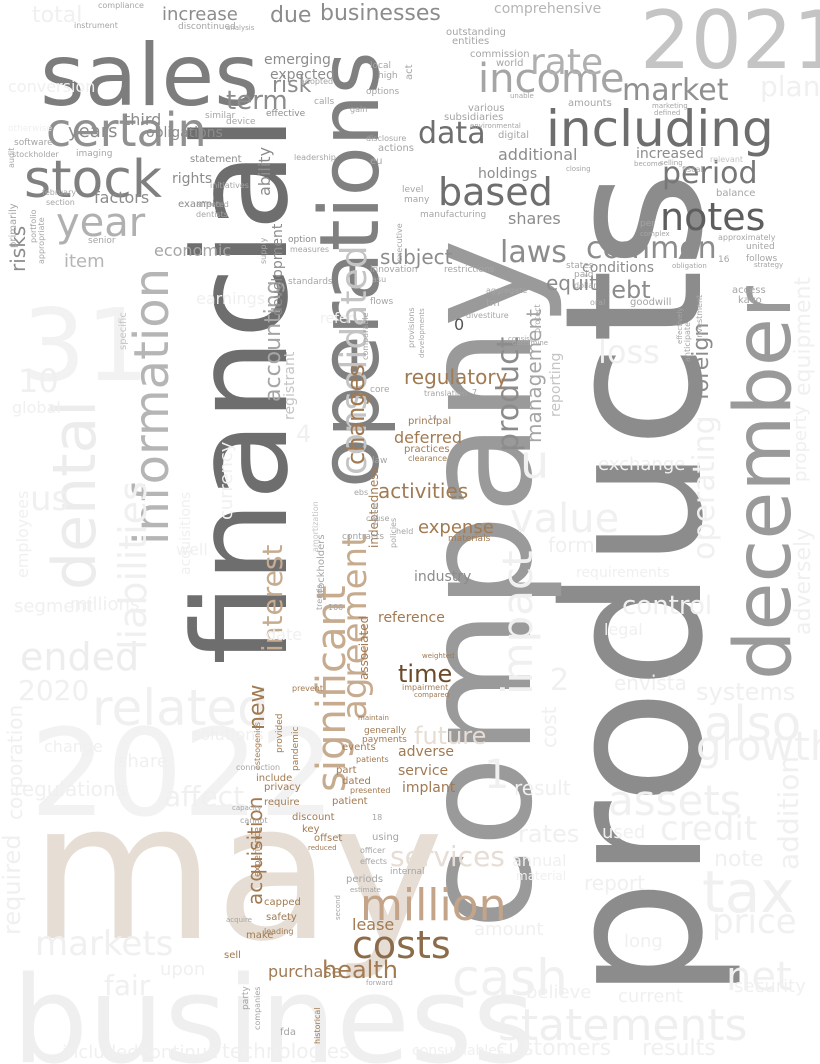 This screenshot has height=1064, width=820. Describe the element at coordinates (302, 240) in the screenshot. I see `cloud-word: option` at that location.